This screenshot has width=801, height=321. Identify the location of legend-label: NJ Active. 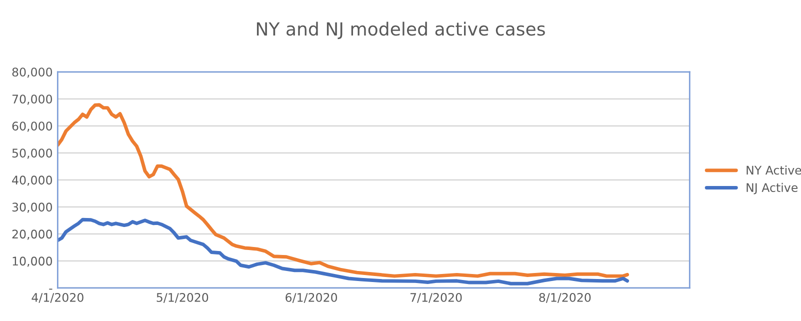
(772, 188).